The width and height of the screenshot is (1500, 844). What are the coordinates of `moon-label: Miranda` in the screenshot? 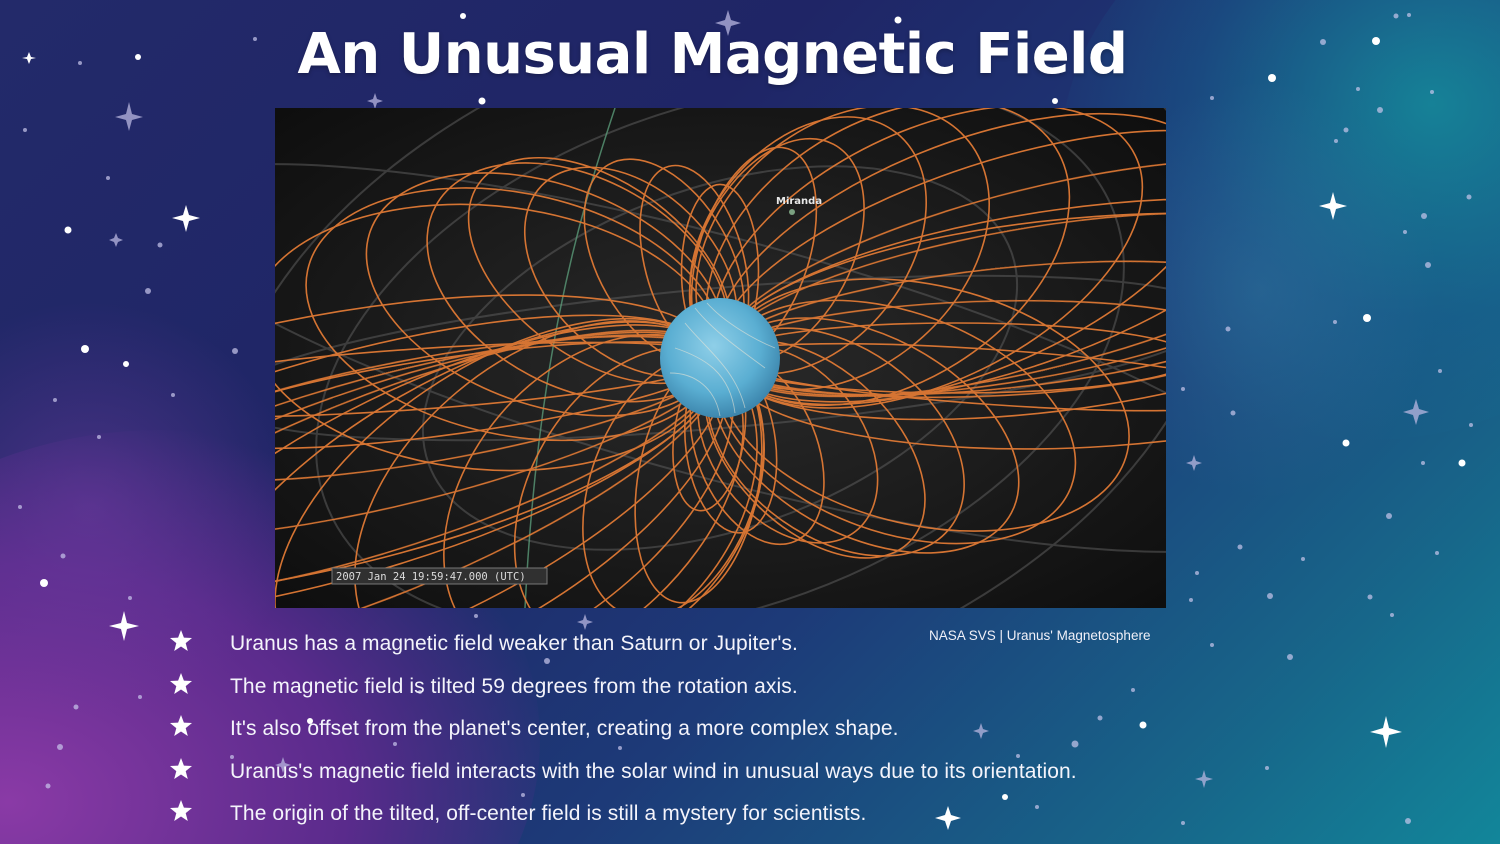 It's located at (799, 201).